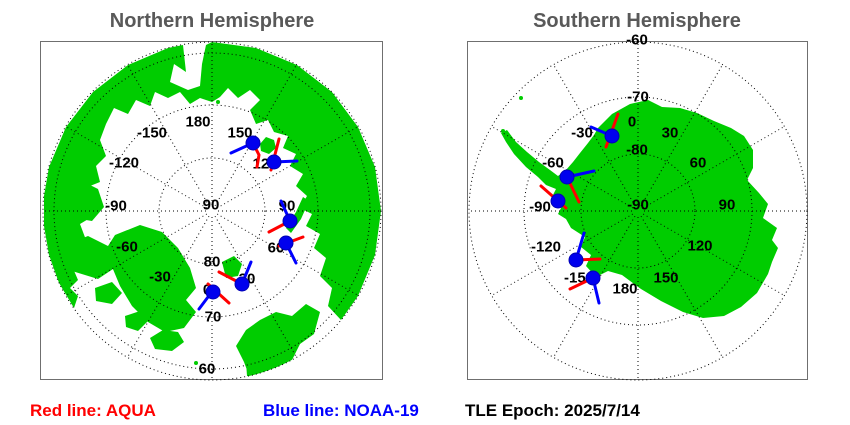  I want to click on legend-aqua: Red line: AQUA, so click(93, 410).